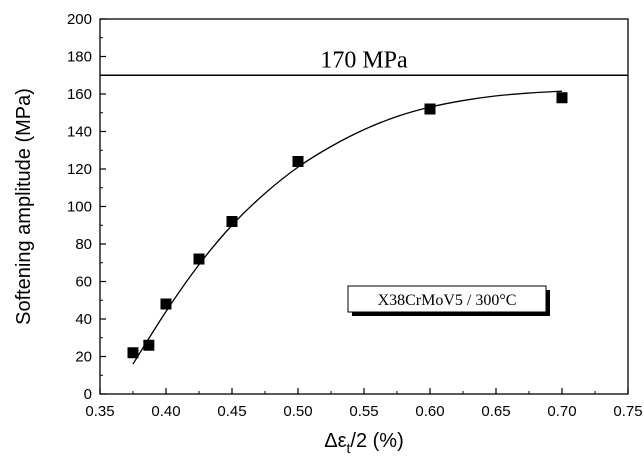 This screenshot has width=644, height=466. What do you see at coordinates (83, 357) in the screenshot?
I see `y-tick-label: 20` at bounding box center [83, 357].